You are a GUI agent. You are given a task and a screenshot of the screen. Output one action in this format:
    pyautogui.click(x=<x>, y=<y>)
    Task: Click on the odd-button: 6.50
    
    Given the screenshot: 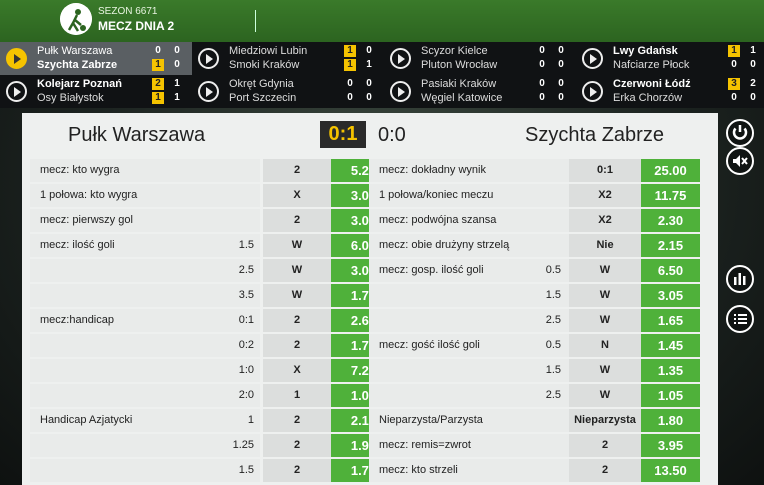 What is the action you would take?
    pyautogui.click(x=670, y=270)
    